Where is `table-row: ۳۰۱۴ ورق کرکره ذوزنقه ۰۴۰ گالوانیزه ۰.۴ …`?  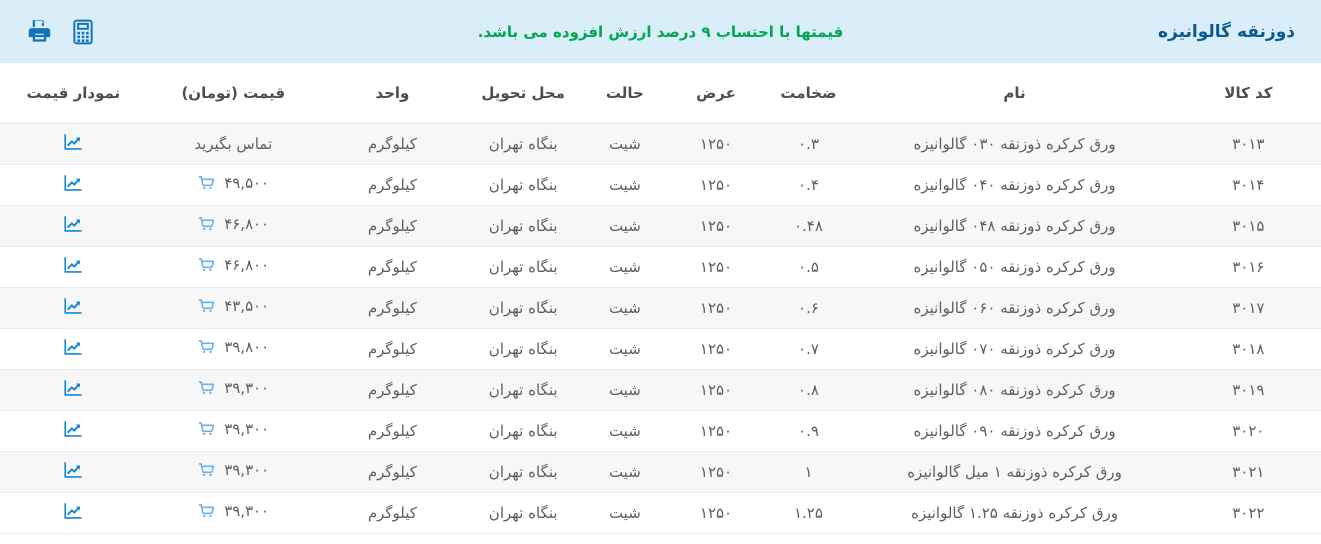
table-row: ۳۰۱۴ ورق کرکره ذوزنقه ۰۴۰ گالوانیزه ۰.۴ … is located at coordinates (660, 185).